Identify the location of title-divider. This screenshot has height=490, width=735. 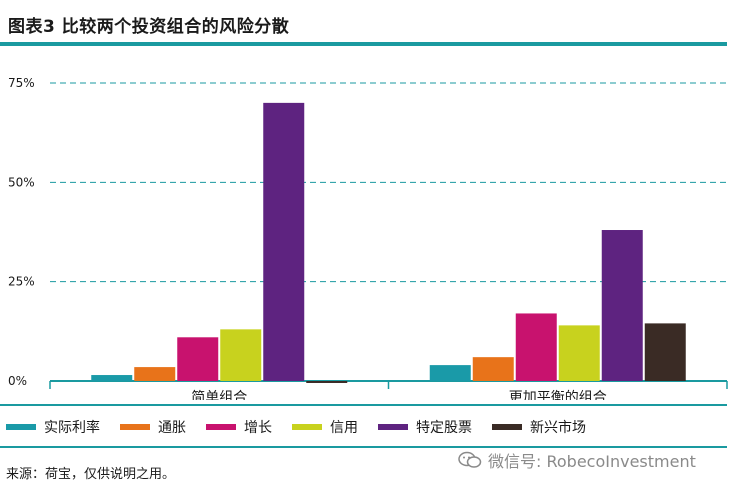
(363, 44).